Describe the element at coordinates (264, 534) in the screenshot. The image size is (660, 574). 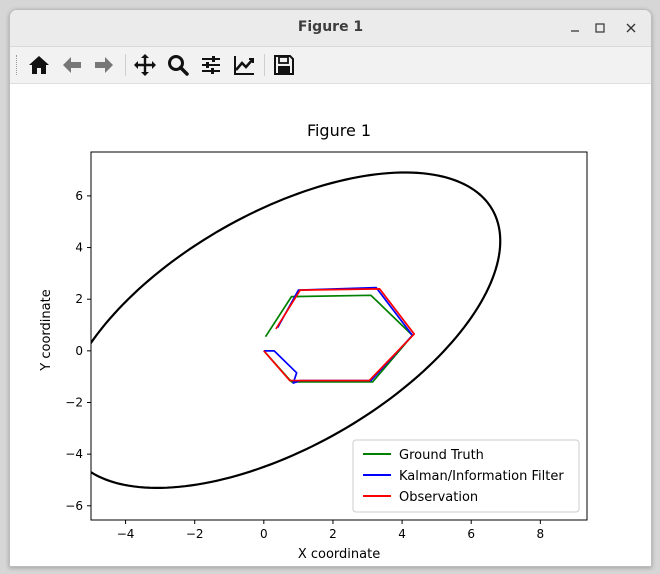
I see `x-tick-label: 0` at that location.